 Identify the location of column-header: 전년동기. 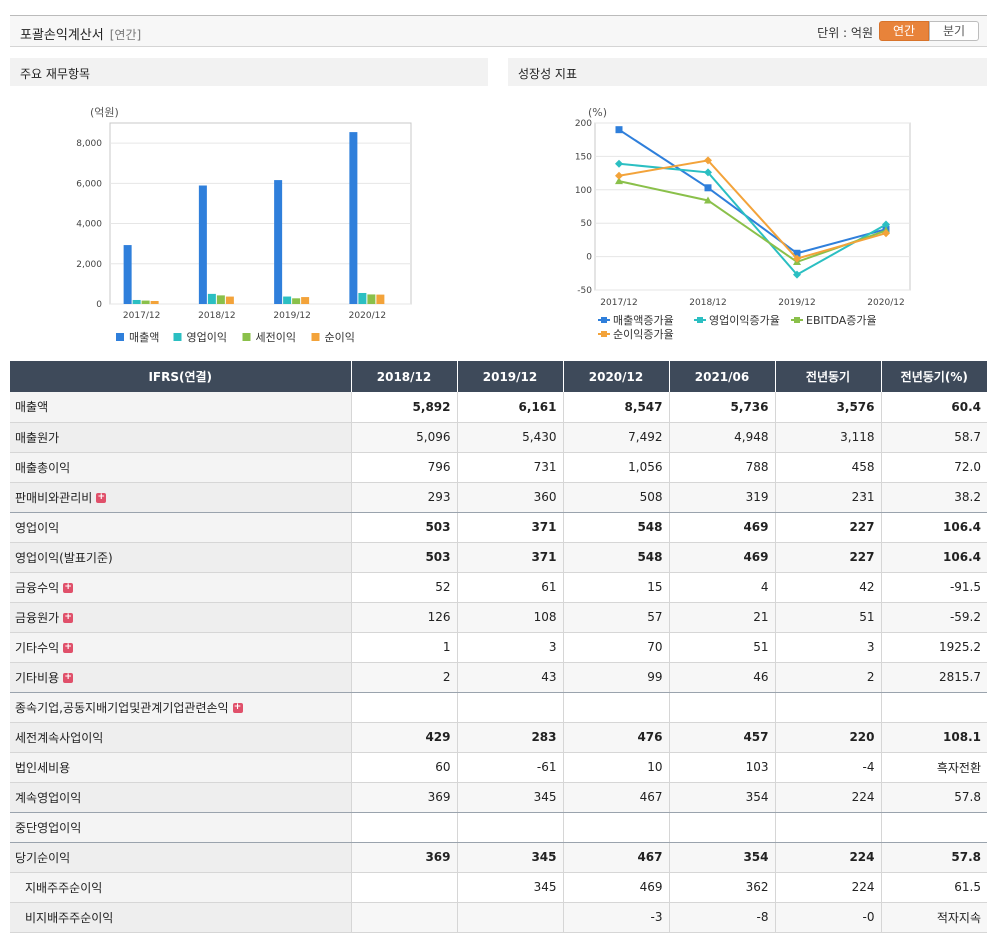
(827, 376).